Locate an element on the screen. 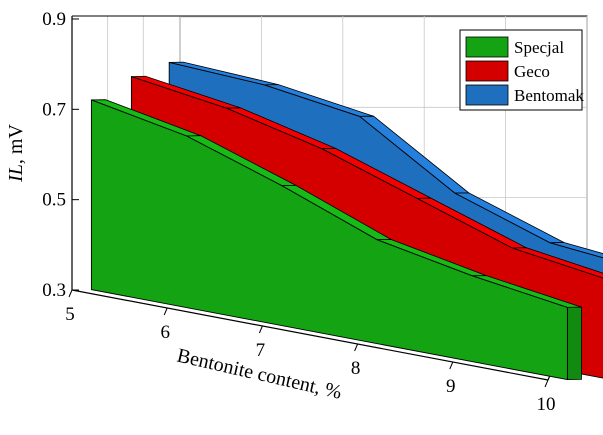 The image size is (603, 435). x-tick-label: 9 is located at coordinates (451, 386).